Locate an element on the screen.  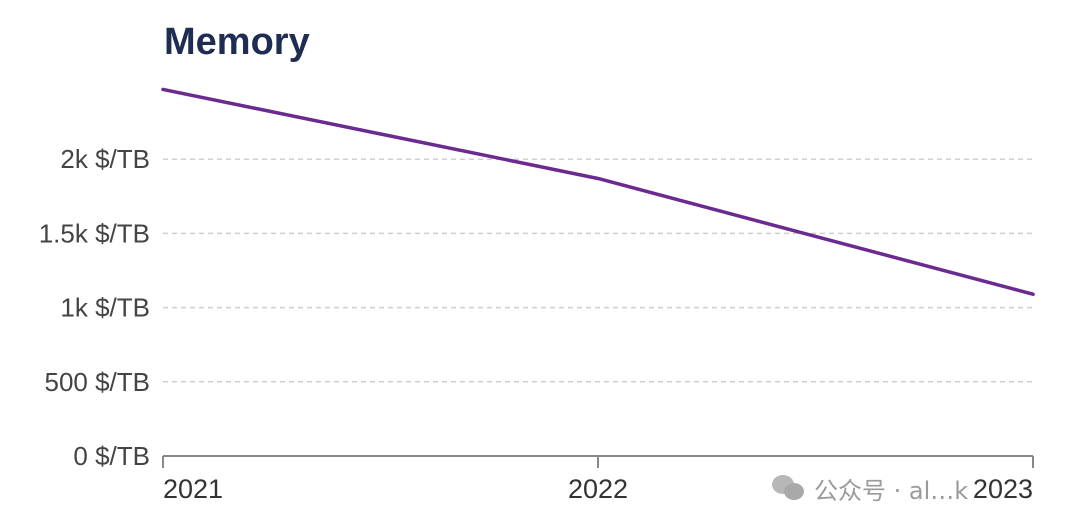
y-tick-label: 1k $/TB is located at coordinates (105, 308).